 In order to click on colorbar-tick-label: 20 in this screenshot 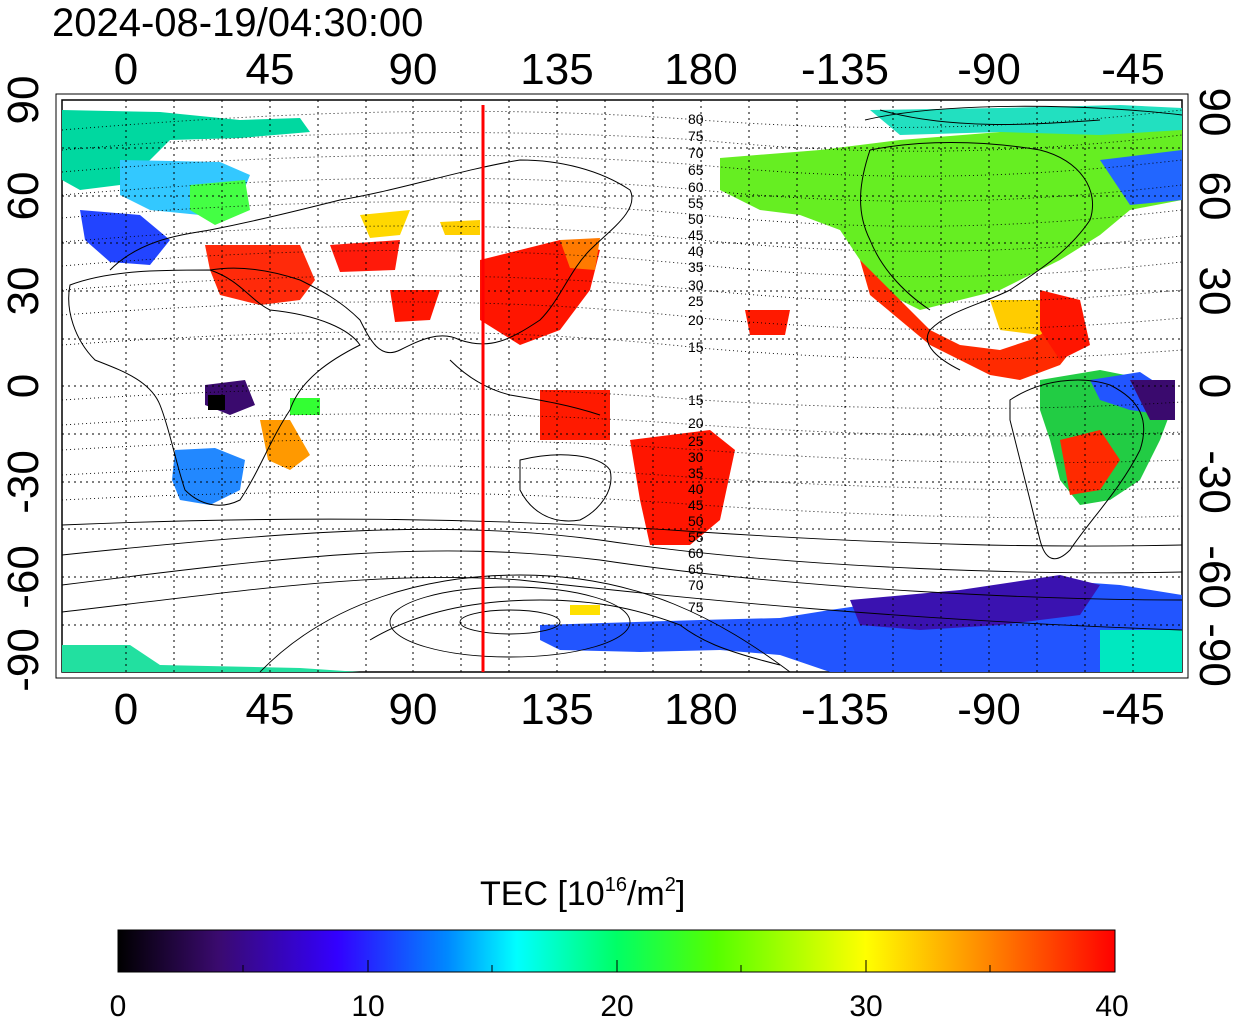, I will do `click(616, 1005)`.